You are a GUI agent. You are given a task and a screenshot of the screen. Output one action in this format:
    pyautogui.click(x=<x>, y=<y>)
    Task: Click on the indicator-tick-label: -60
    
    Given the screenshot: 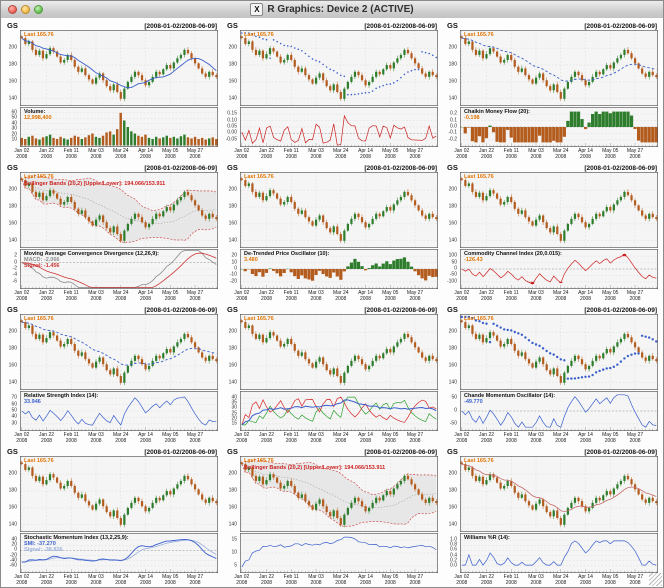 What is the action you would take?
    pyautogui.click(x=13, y=565)
    